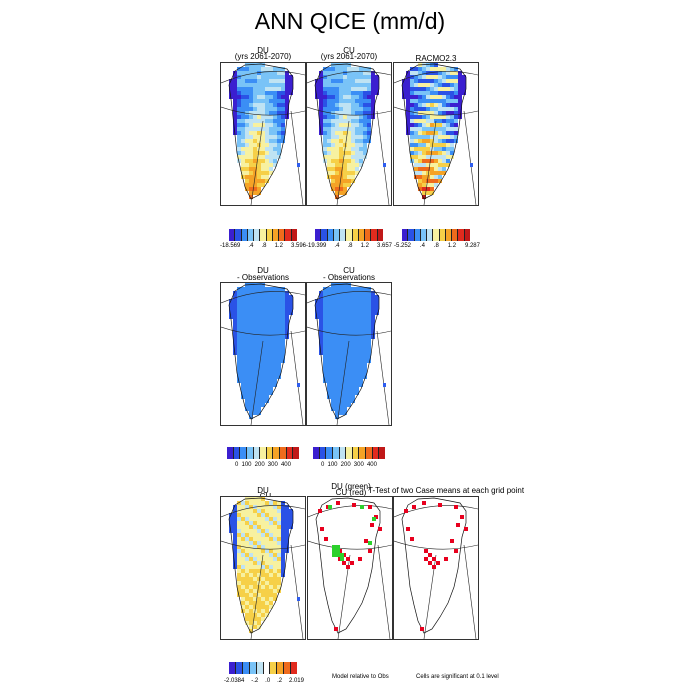  Describe the element at coordinates (358, 465) in the screenshot. I see `cu-obs-tick: 300` at that location.